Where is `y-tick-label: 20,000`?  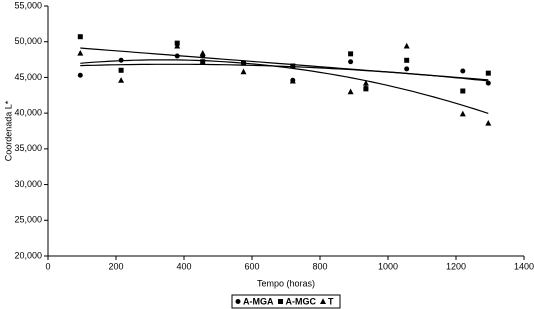 y-tick-label: 20,000 is located at coordinates (28, 255).